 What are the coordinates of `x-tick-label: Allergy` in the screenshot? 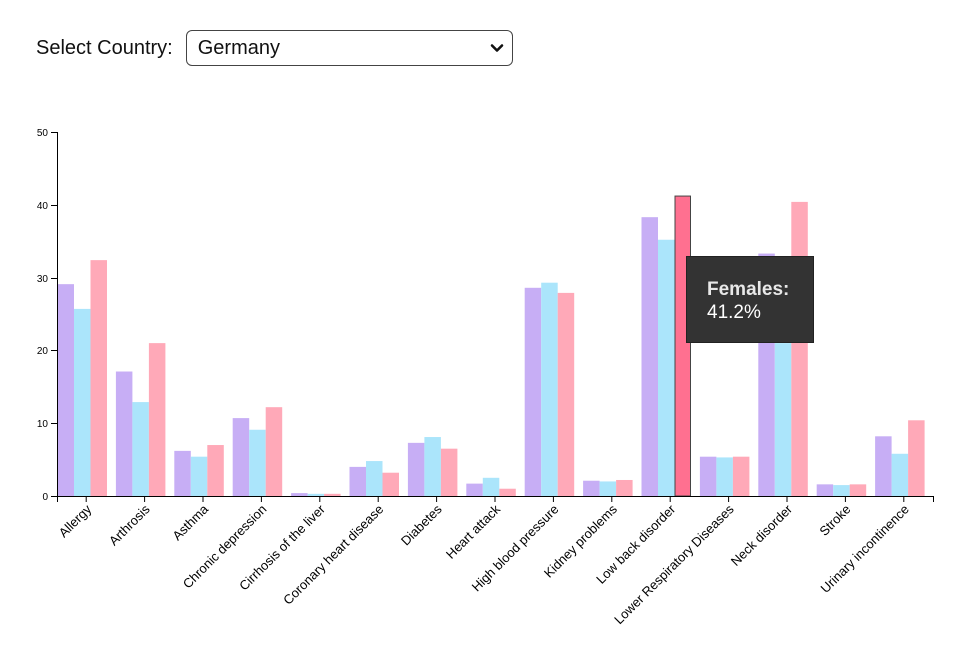 It's located at (75, 520).